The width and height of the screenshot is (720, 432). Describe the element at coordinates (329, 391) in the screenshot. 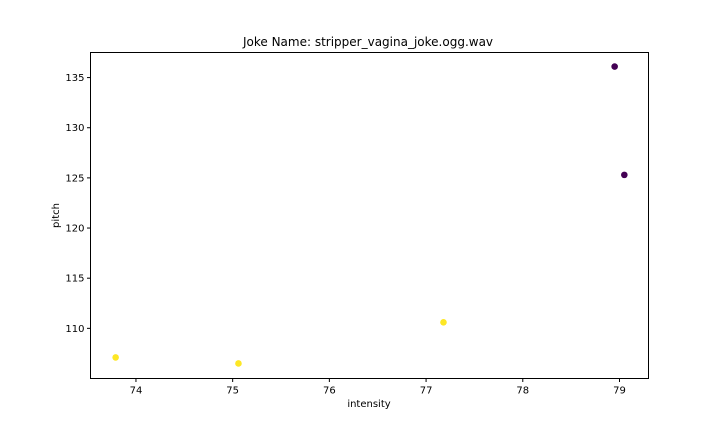

I see `x-tick-label: 76` at that location.